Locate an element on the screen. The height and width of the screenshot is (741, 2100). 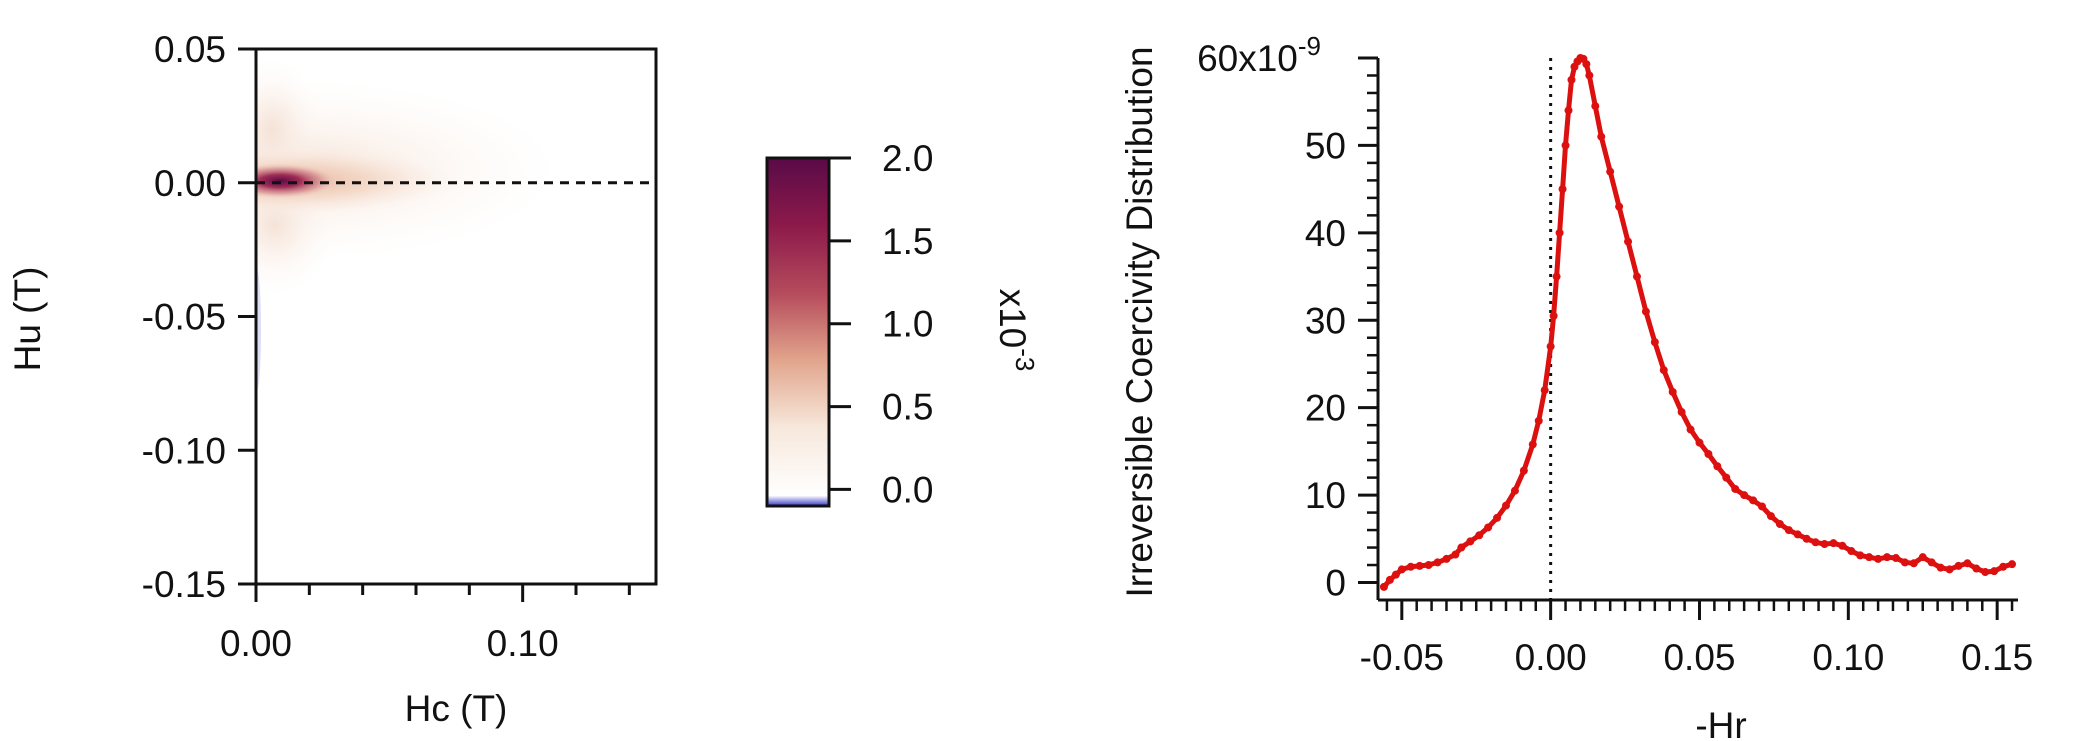
heatmap-y-axis-label: Hu (T) is located at coordinates (27, 319).